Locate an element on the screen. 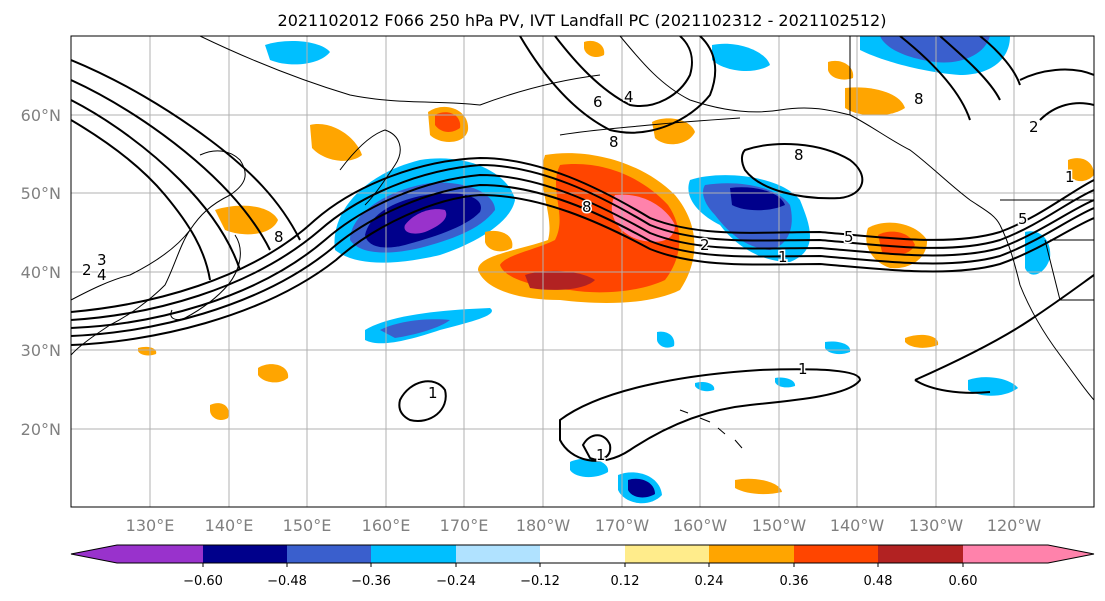 This screenshot has width=1105, height=601. lon-tick-label: 130°W is located at coordinates (936, 525).